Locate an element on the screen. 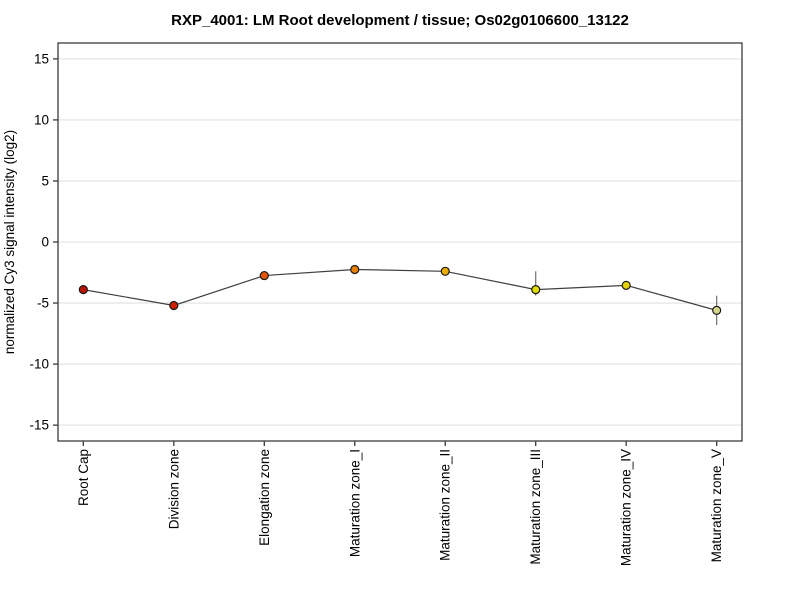  y-tick-label: 10 is located at coordinates (41, 119).